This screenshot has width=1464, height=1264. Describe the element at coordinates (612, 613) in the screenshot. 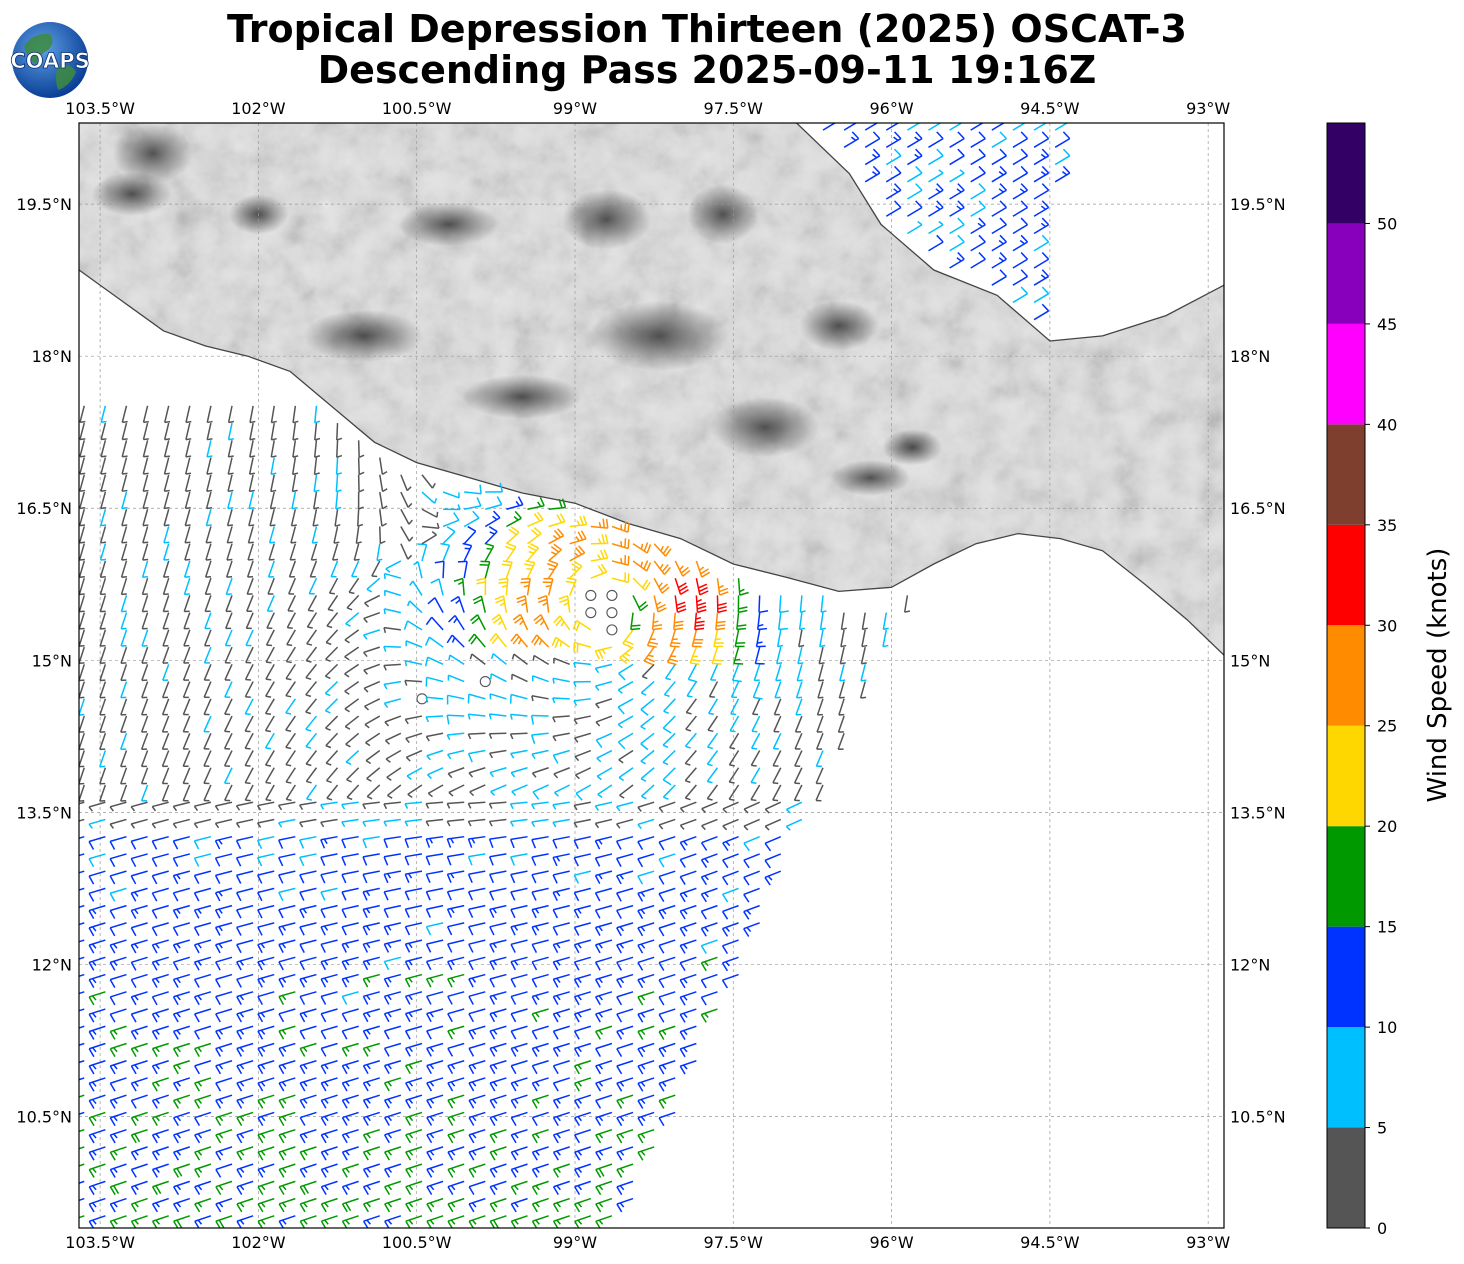

I see `calm-wind-mark` at that location.